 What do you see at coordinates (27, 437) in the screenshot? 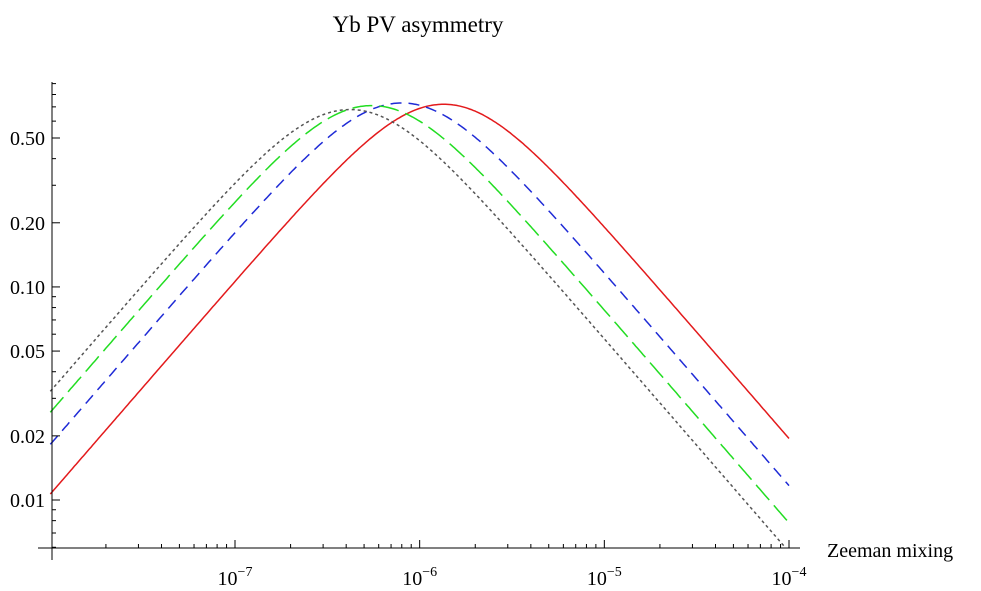
I see `y-tick-label: 0.02` at bounding box center [27, 437].